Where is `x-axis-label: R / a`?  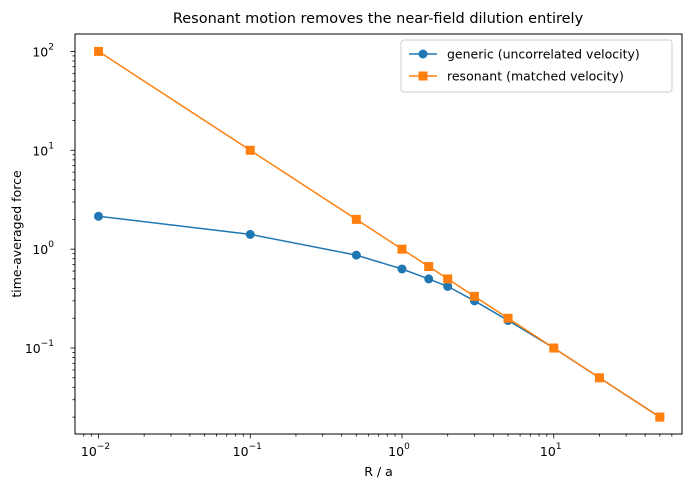 x-axis-label: R / a is located at coordinates (378, 471).